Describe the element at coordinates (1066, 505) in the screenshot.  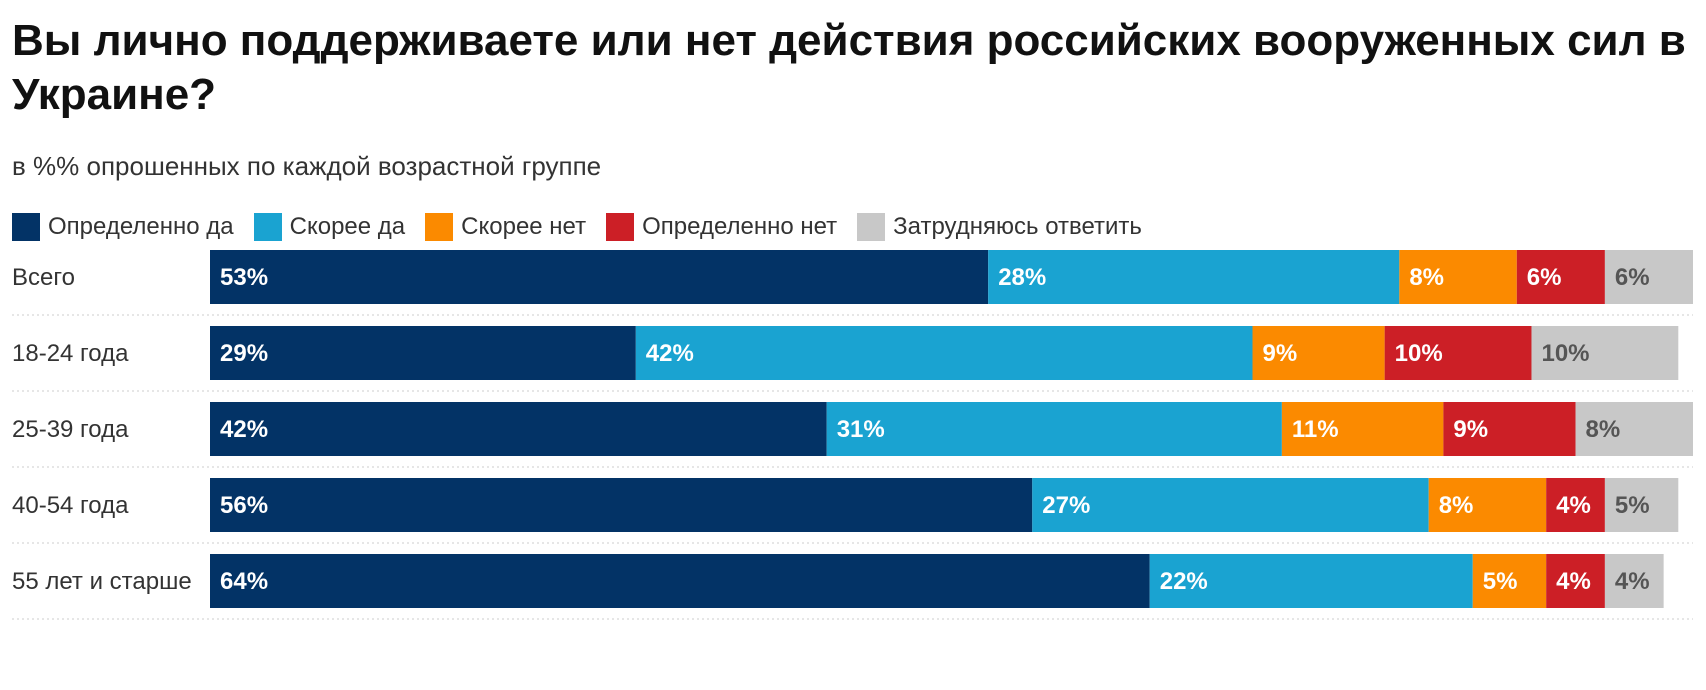
I see `data-label: 27%` at that location.